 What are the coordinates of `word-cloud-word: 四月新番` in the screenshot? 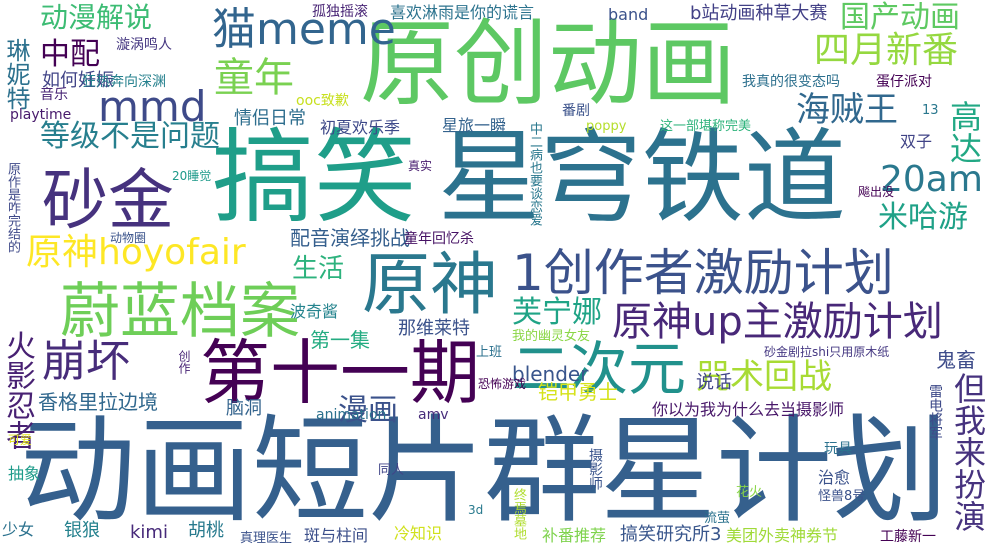 It's located at (886, 50).